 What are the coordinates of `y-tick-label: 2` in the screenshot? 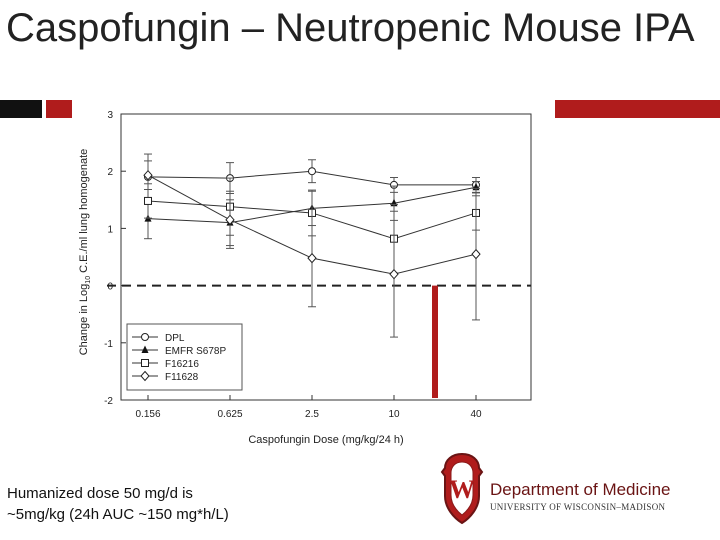 It's located at (110, 172).